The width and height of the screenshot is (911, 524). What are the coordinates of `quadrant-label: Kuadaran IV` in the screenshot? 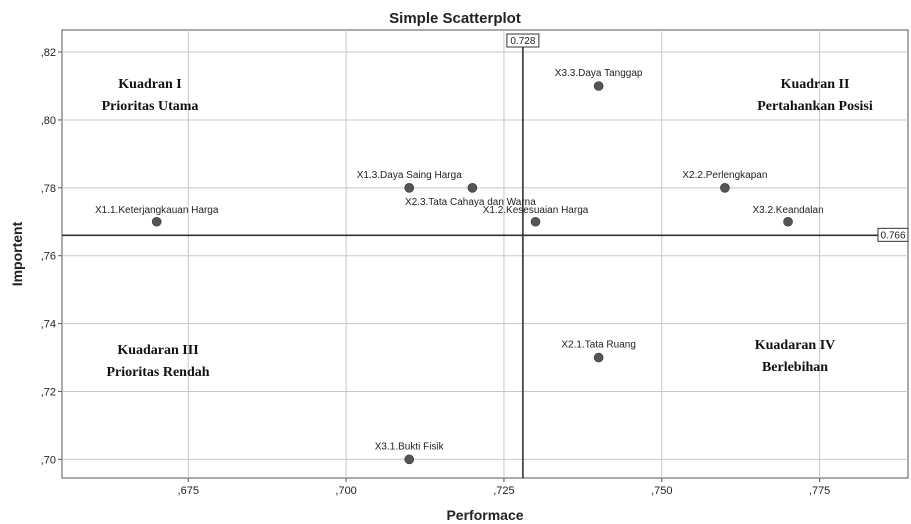 It's located at (795, 345).